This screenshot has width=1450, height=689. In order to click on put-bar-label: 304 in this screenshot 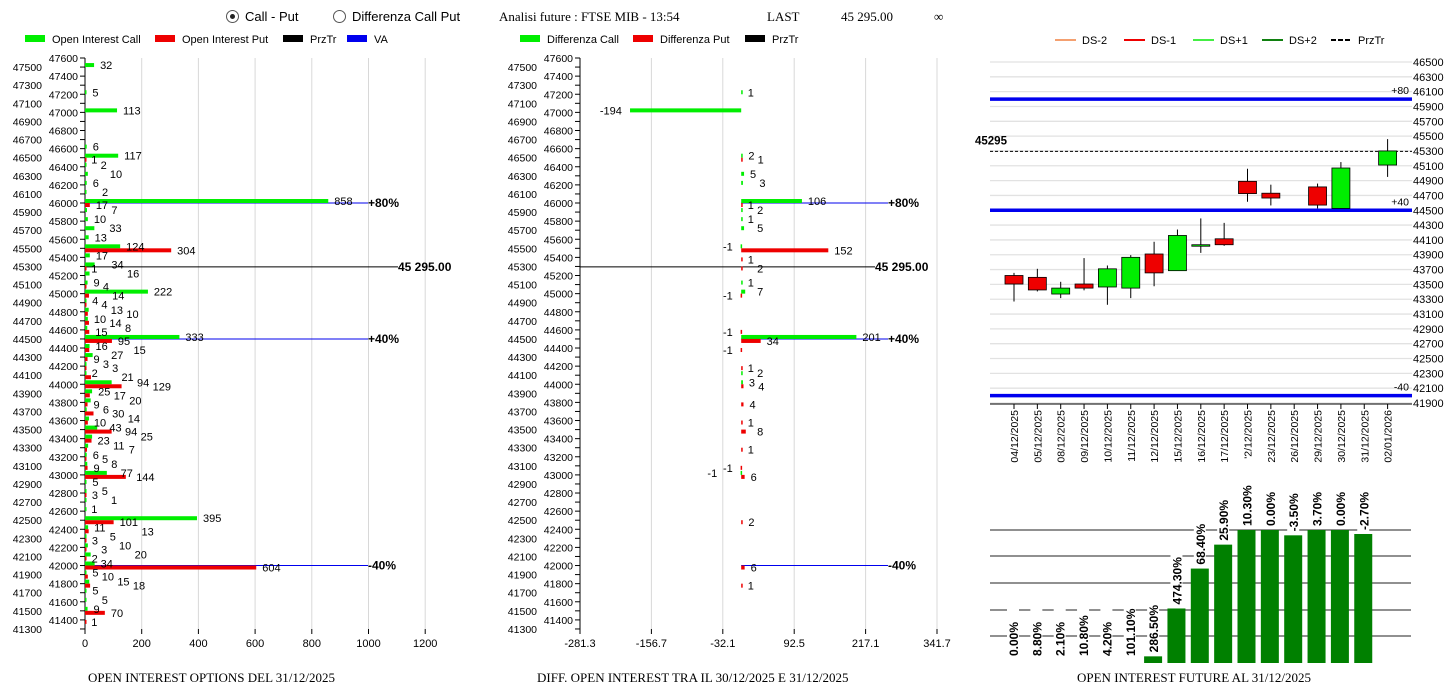, I will do `click(186, 251)`.